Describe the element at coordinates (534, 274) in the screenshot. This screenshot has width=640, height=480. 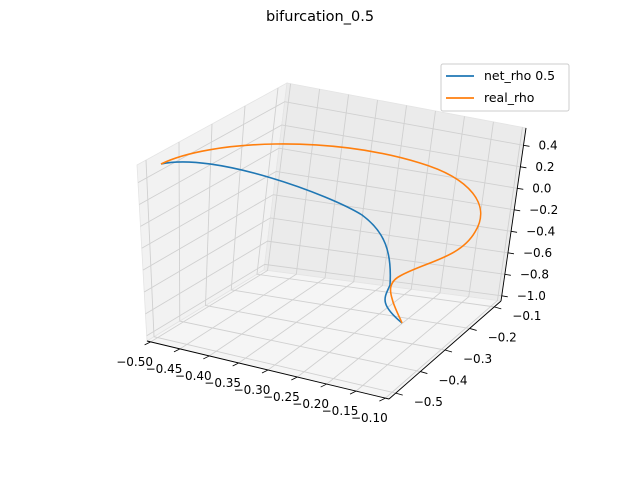
I see `z-tick-label: −0.8` at that location.